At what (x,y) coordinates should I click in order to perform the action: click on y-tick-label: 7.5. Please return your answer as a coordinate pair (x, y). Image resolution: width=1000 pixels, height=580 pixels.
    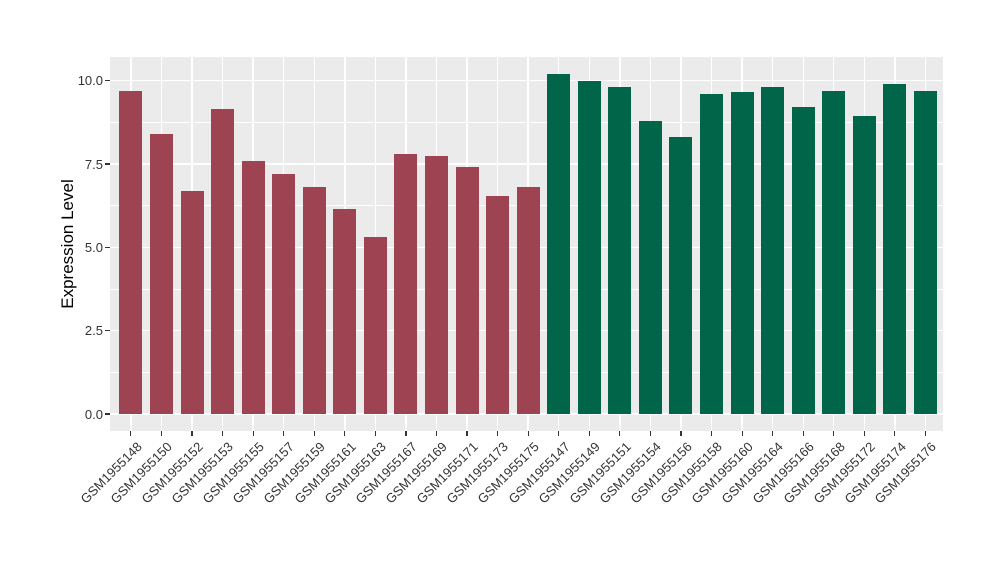
    Looking at the image, I should click on (93, 164).